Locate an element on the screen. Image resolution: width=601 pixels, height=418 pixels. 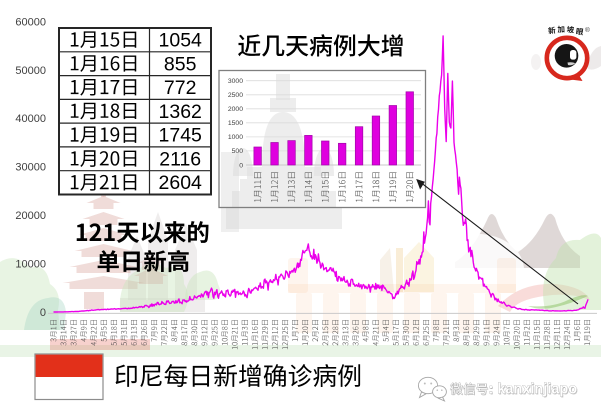
svg-text: 1500 is located at coordinates (235, 123).